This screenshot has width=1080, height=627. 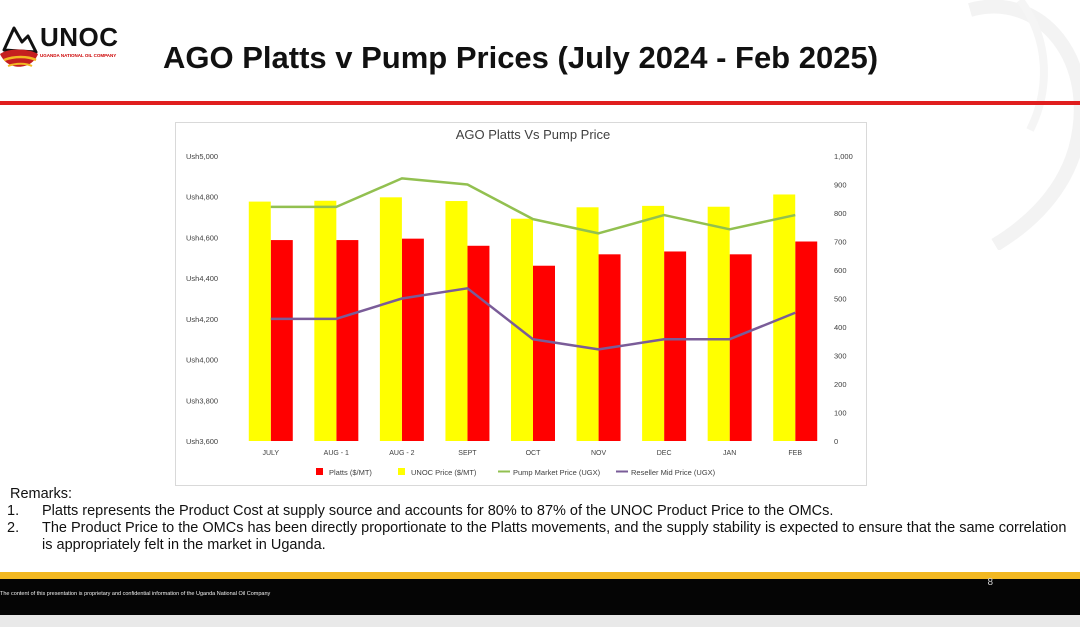 What do you see at coordinates (350, 472) in the screenshot?
I see `legend-label: Platts ($/MT)` at bounding box center [350, 472].